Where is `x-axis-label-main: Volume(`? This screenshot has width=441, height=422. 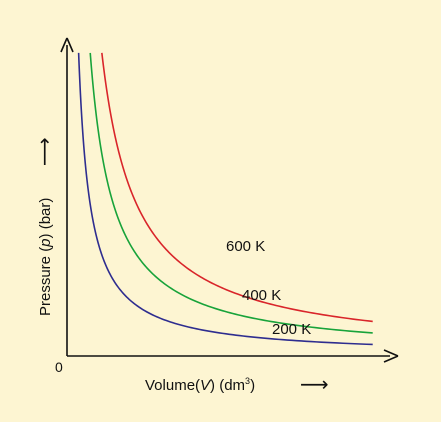 x-axis-label-main: Volume( is located at coordinates (172, 385).